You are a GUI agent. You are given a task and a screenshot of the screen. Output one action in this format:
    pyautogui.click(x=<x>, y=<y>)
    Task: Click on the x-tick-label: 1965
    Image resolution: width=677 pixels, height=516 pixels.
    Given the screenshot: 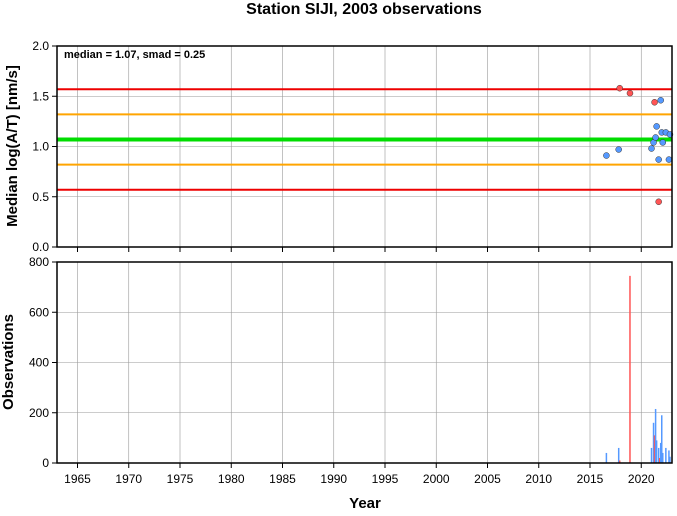 What is the action you would take?
    pyautogui.click(x=77, y=479)
    